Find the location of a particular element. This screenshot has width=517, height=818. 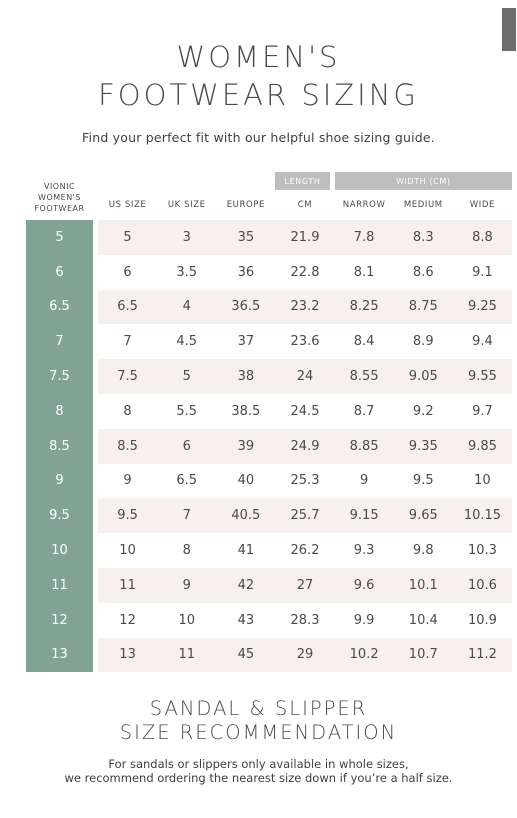

size-cell: 29 is located at coordinates (305, 655).